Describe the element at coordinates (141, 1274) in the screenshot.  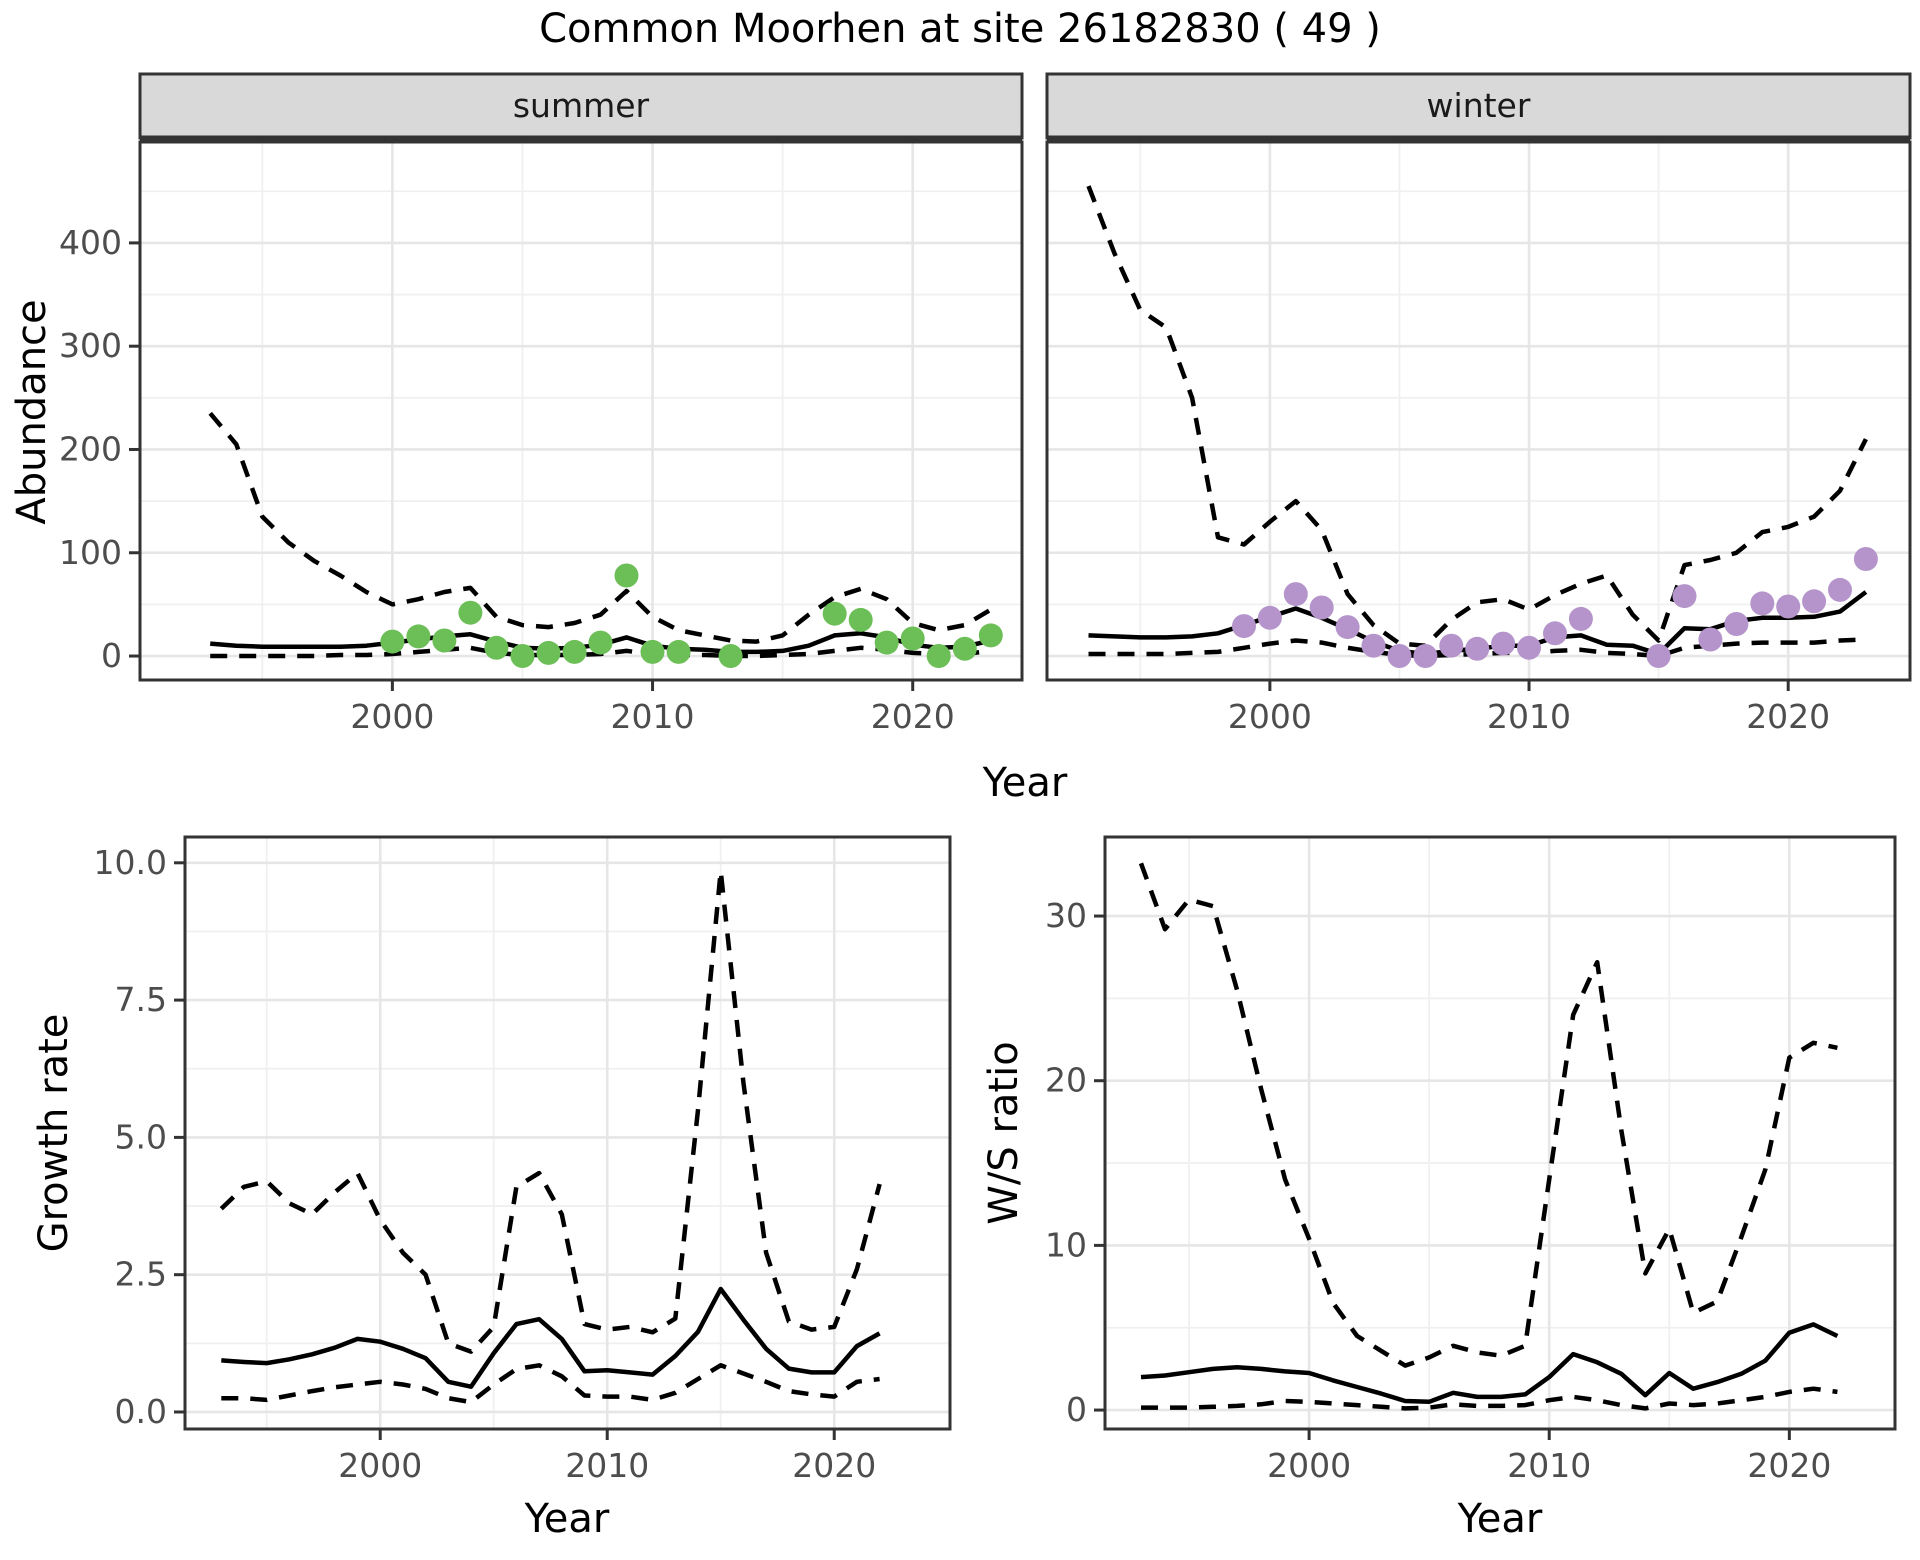
I see `y-tick-label: 2.5` at that location.